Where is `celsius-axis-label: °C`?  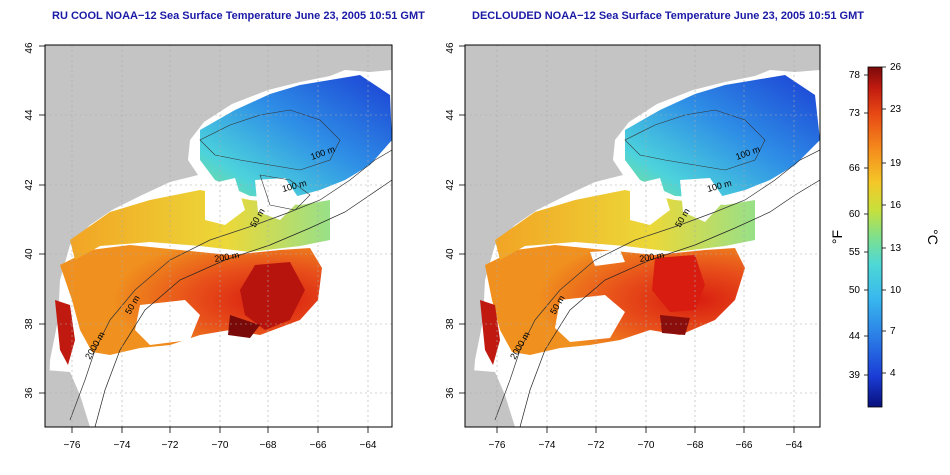
celsius-axis-label: °C is located at coordinates (933, 237).